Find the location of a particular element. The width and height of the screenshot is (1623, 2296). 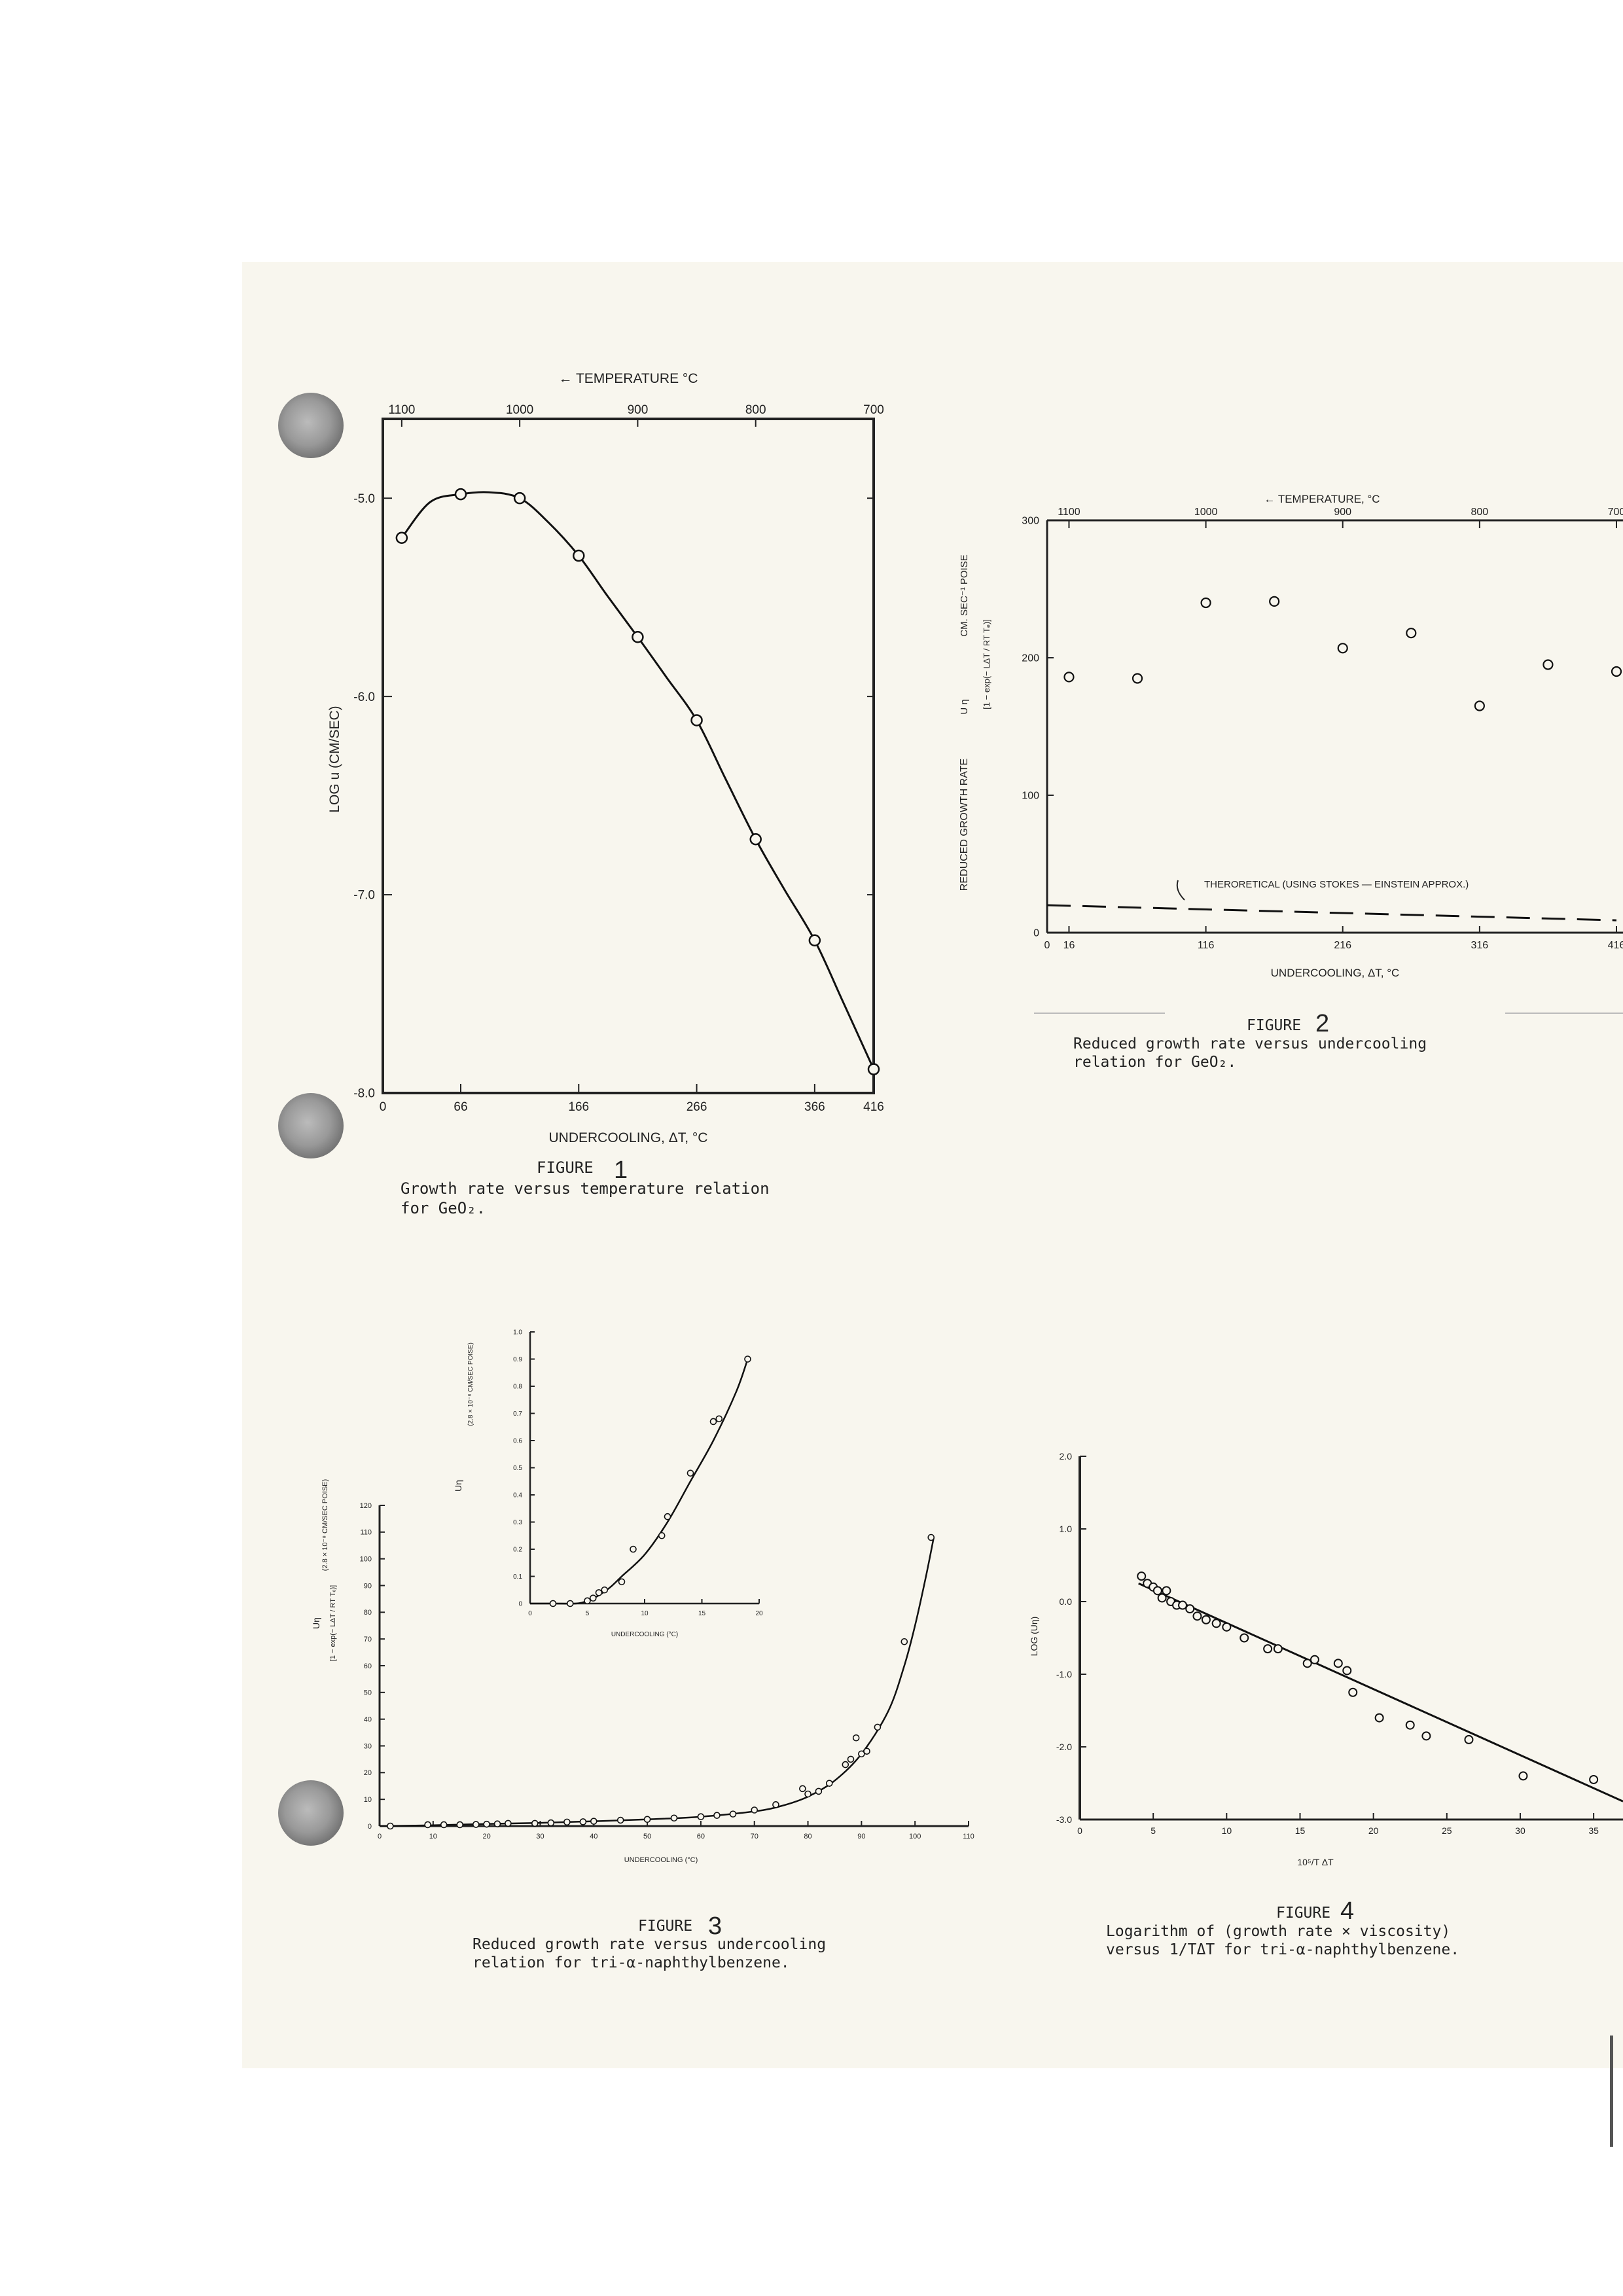

fig1-caption-line-2: for GeO₂. is located at coordinates (444, 1208).